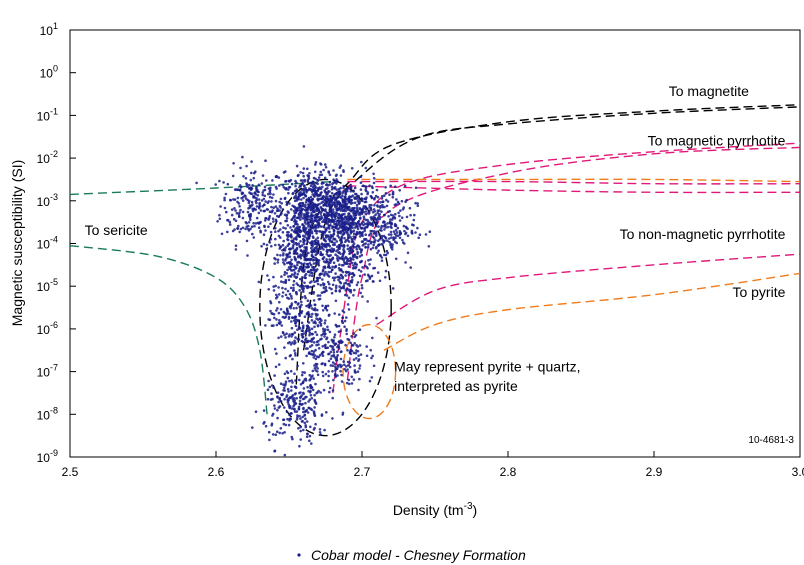 This screenshot has height=565, width=804. I want to click on y-tick-label: 10⁻⁹, so click(47, 456).